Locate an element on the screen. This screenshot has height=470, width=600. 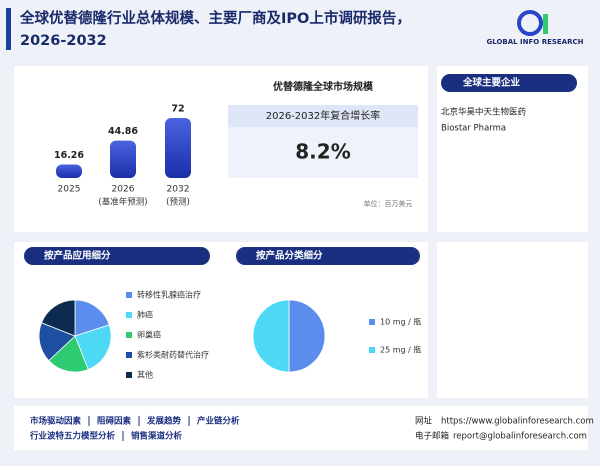
footer-link: 发展趋势 is located at coordinates (164, 421).